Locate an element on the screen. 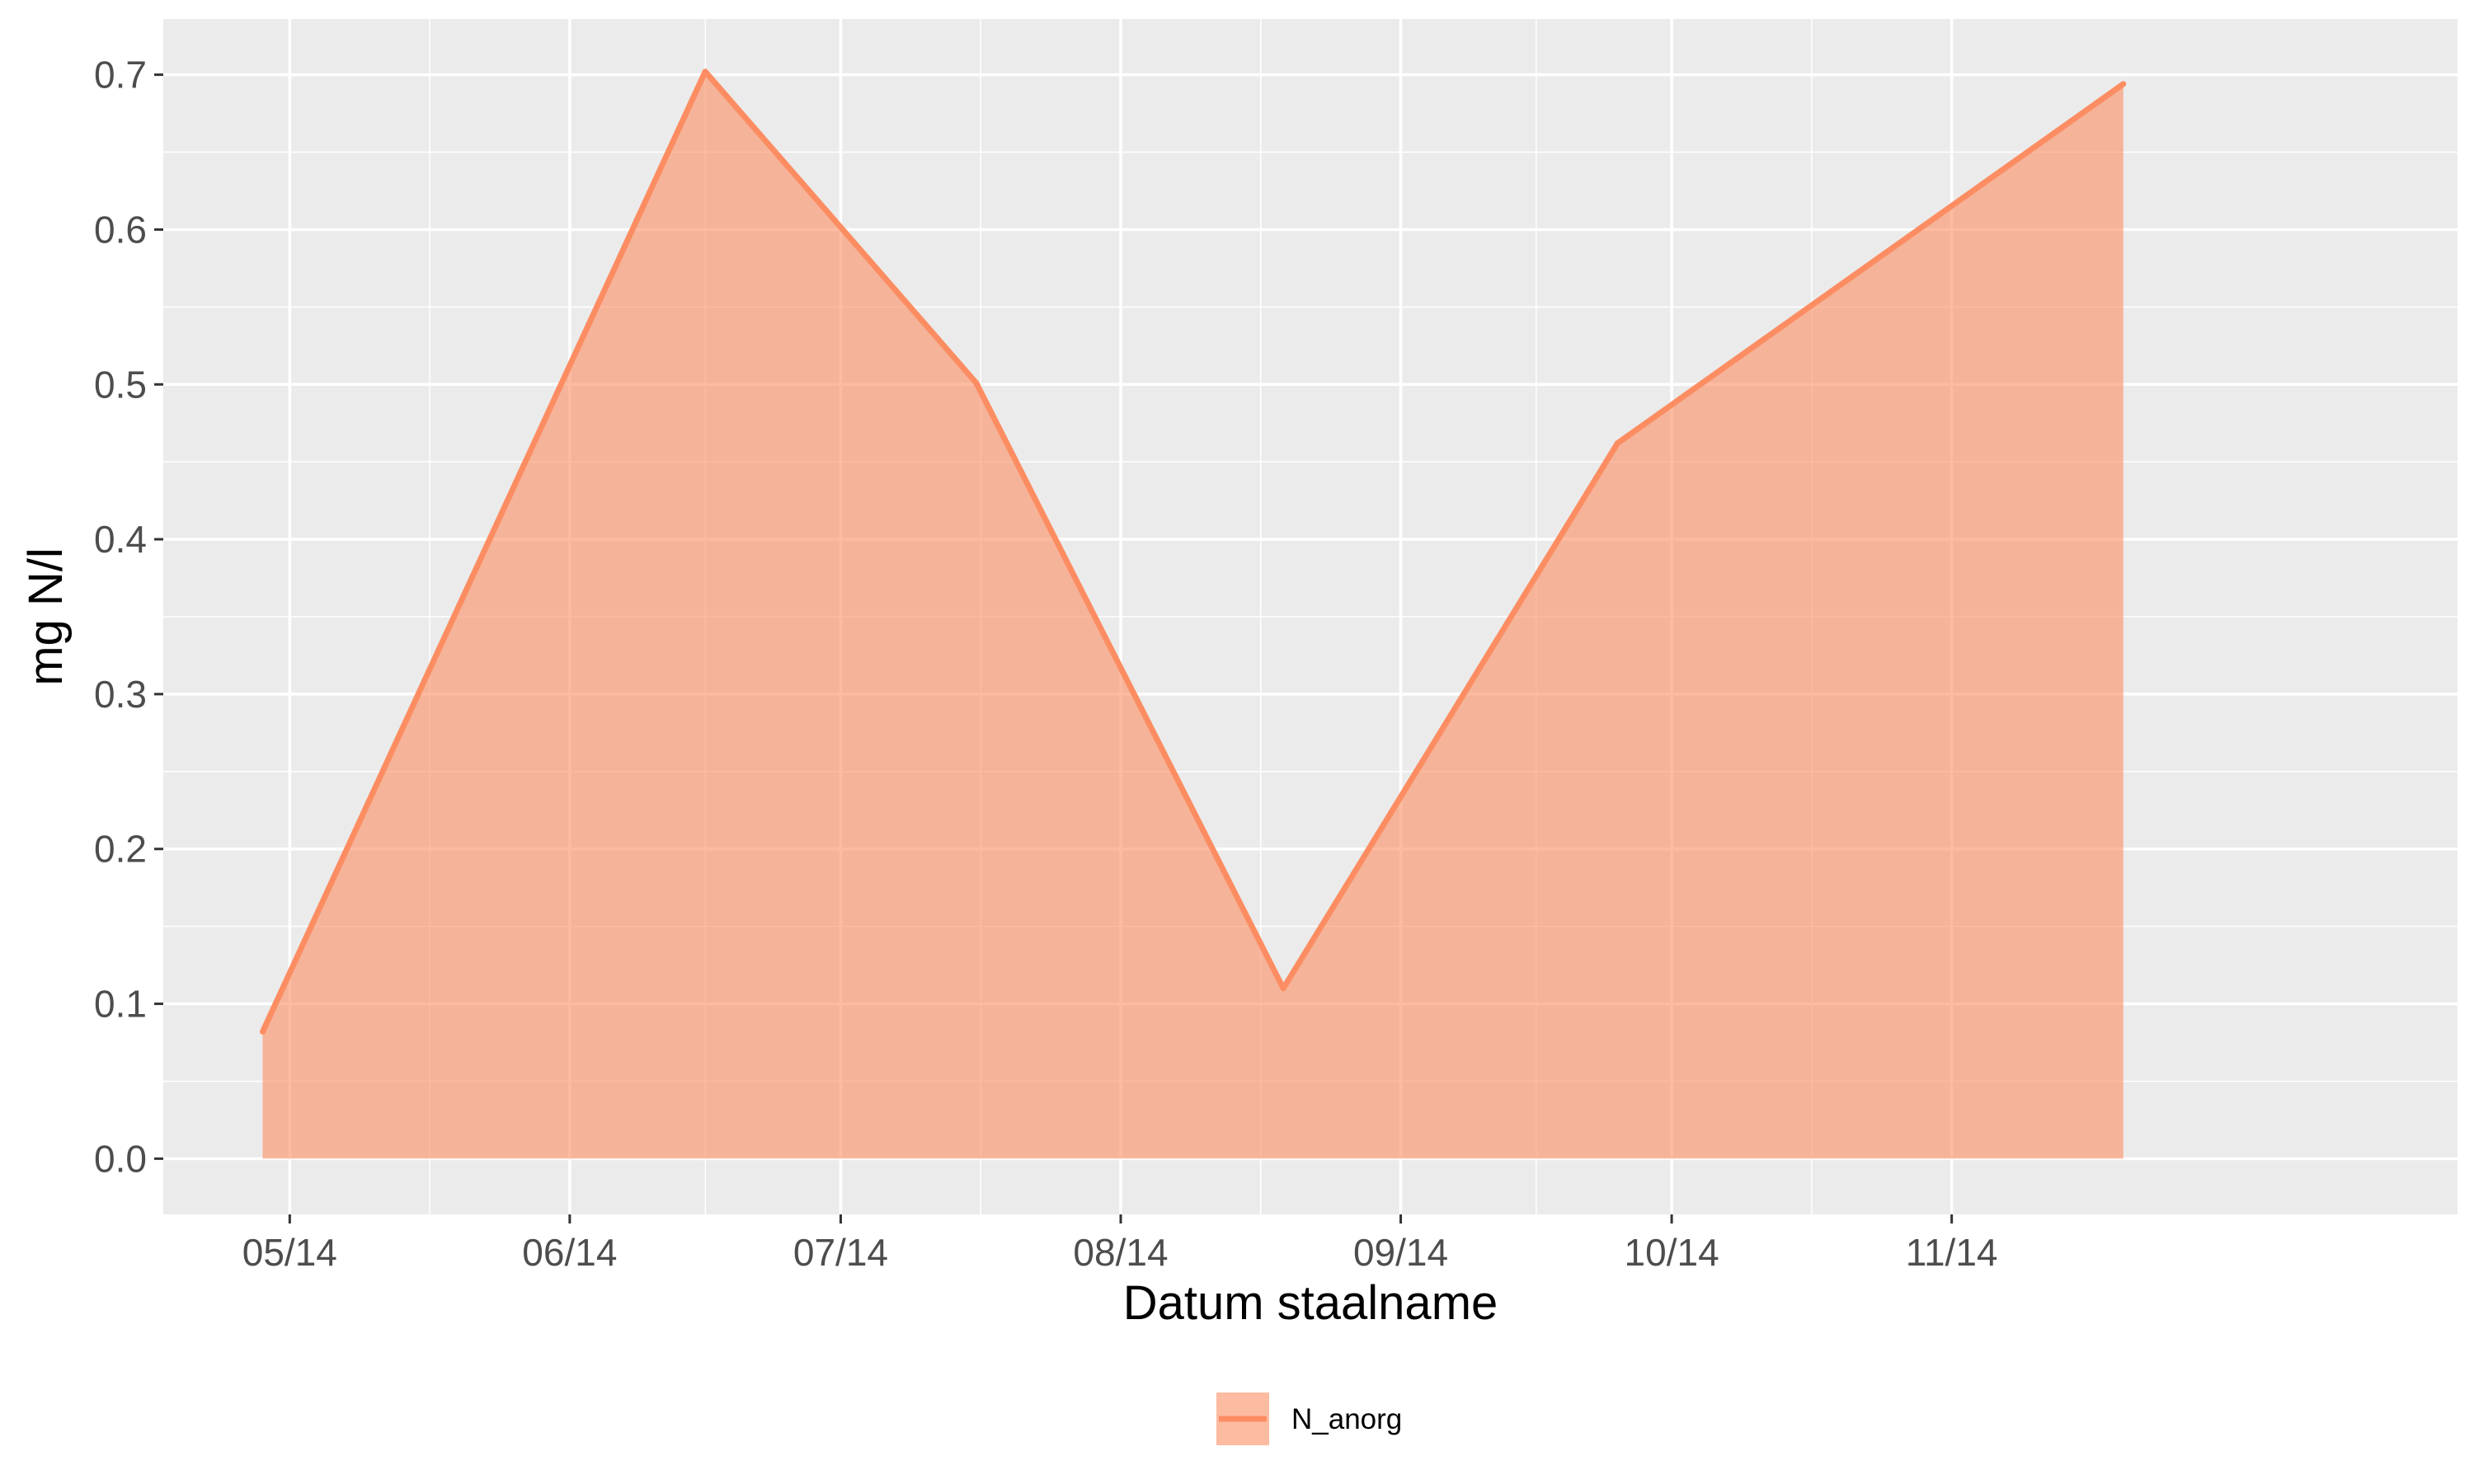 The image size is (2474, 1484). x-tick-label: 09/14 is located at coordinates (1400, 1252).